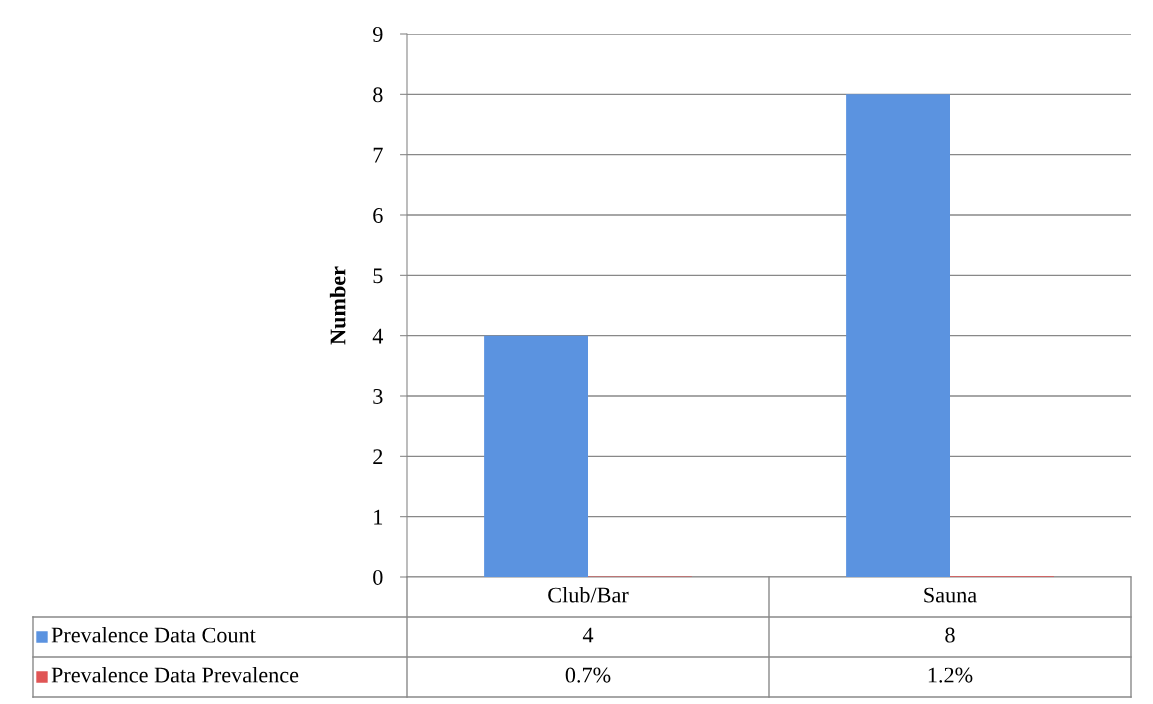 The height and width of the screenshot is (704, 1153). I want to click on x-tick-label: Club/Bar, so click(588, 594).